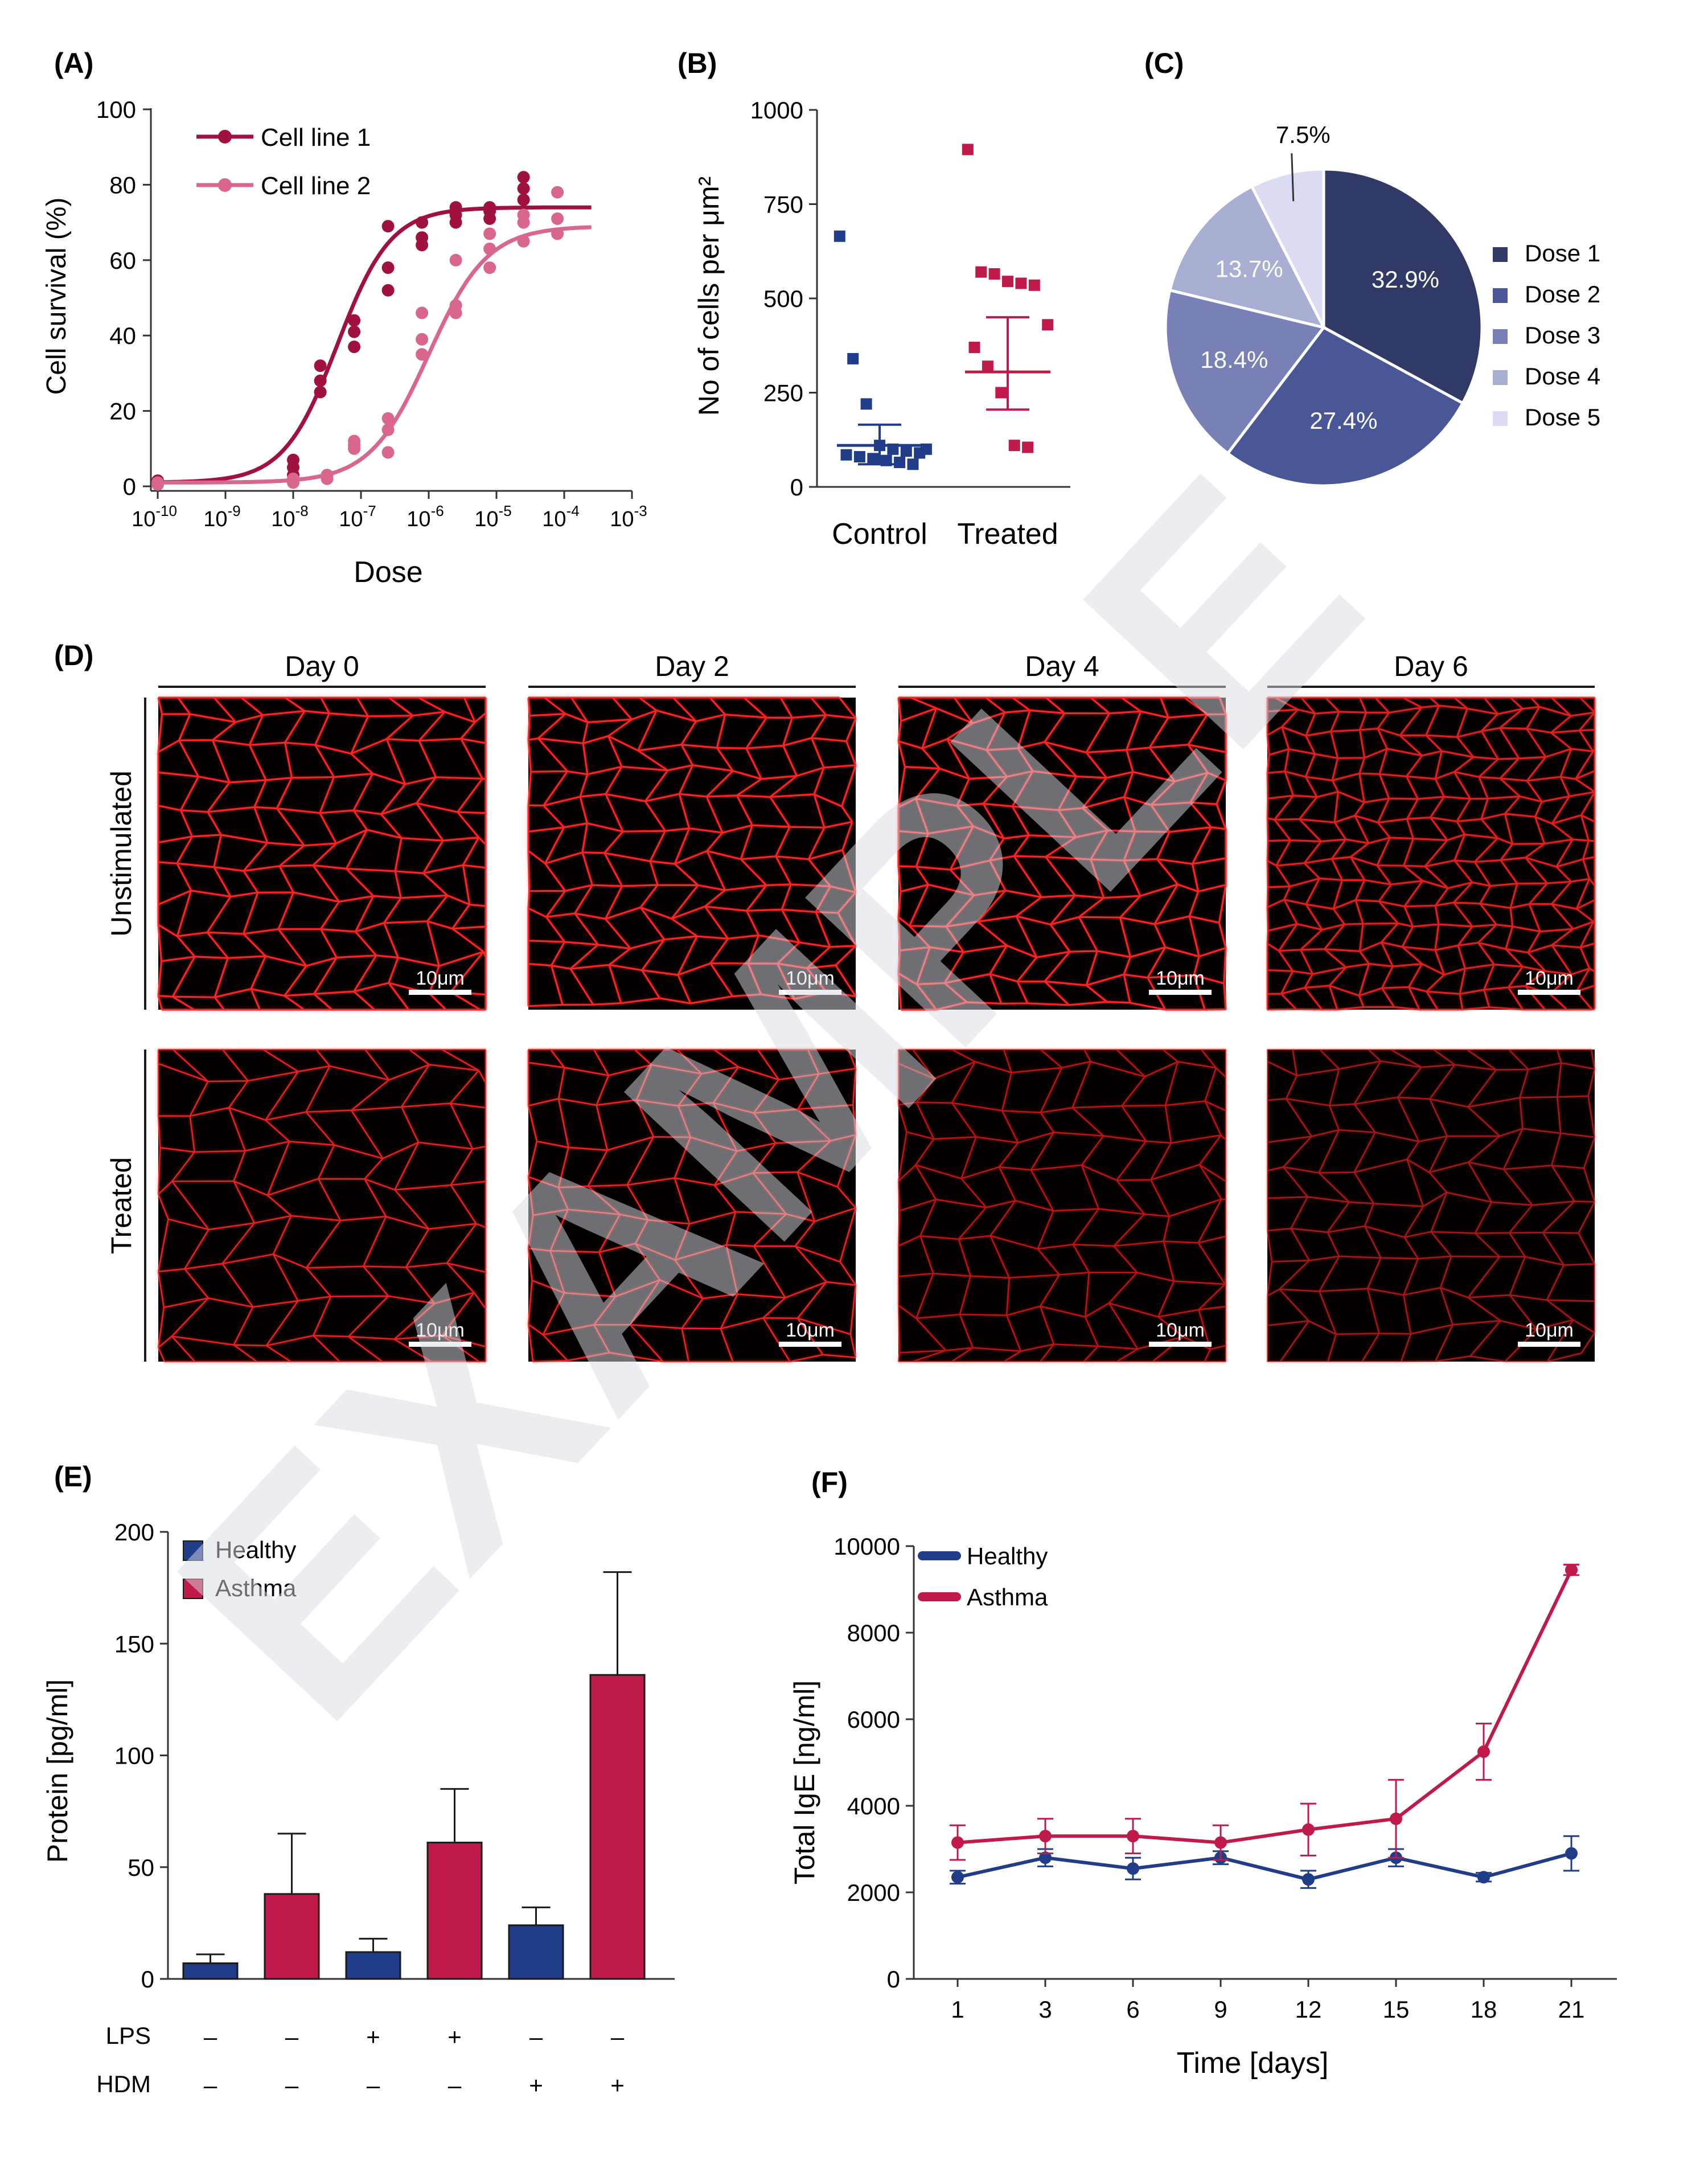 Image resolution: width=1708 pixels, height=2160 pixels. Describe the element at coordinates (1562, 253) in the screenshot. I see `panel-c-legend-label: Dose 1` at that location.